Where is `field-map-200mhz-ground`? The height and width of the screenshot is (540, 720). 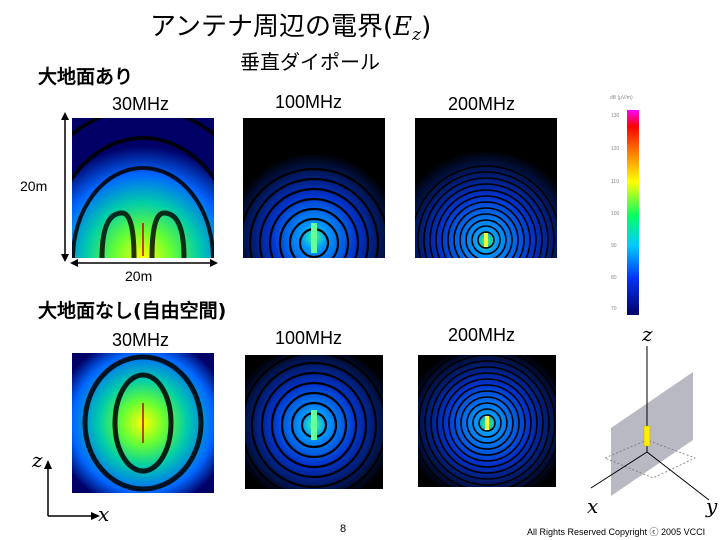 field-map-200mhz-ground is located at coordinates (486, 188).